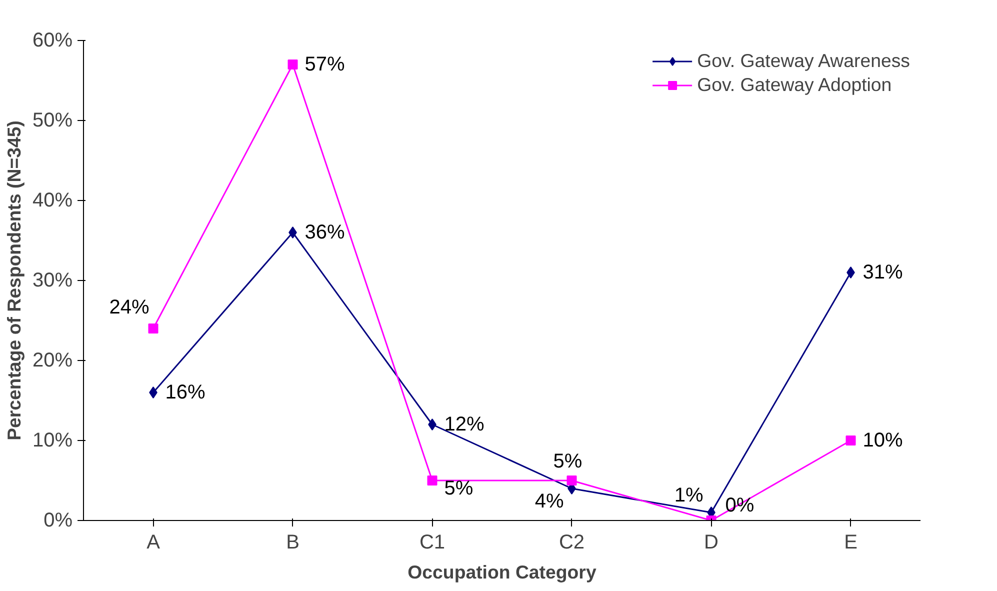 Image resolution: width=997 pixels, height=591 pixels. What do you see at coordinates (549, 501) in the screenshot?
I see `data-label: 4%` at bounding box center [549, 501].